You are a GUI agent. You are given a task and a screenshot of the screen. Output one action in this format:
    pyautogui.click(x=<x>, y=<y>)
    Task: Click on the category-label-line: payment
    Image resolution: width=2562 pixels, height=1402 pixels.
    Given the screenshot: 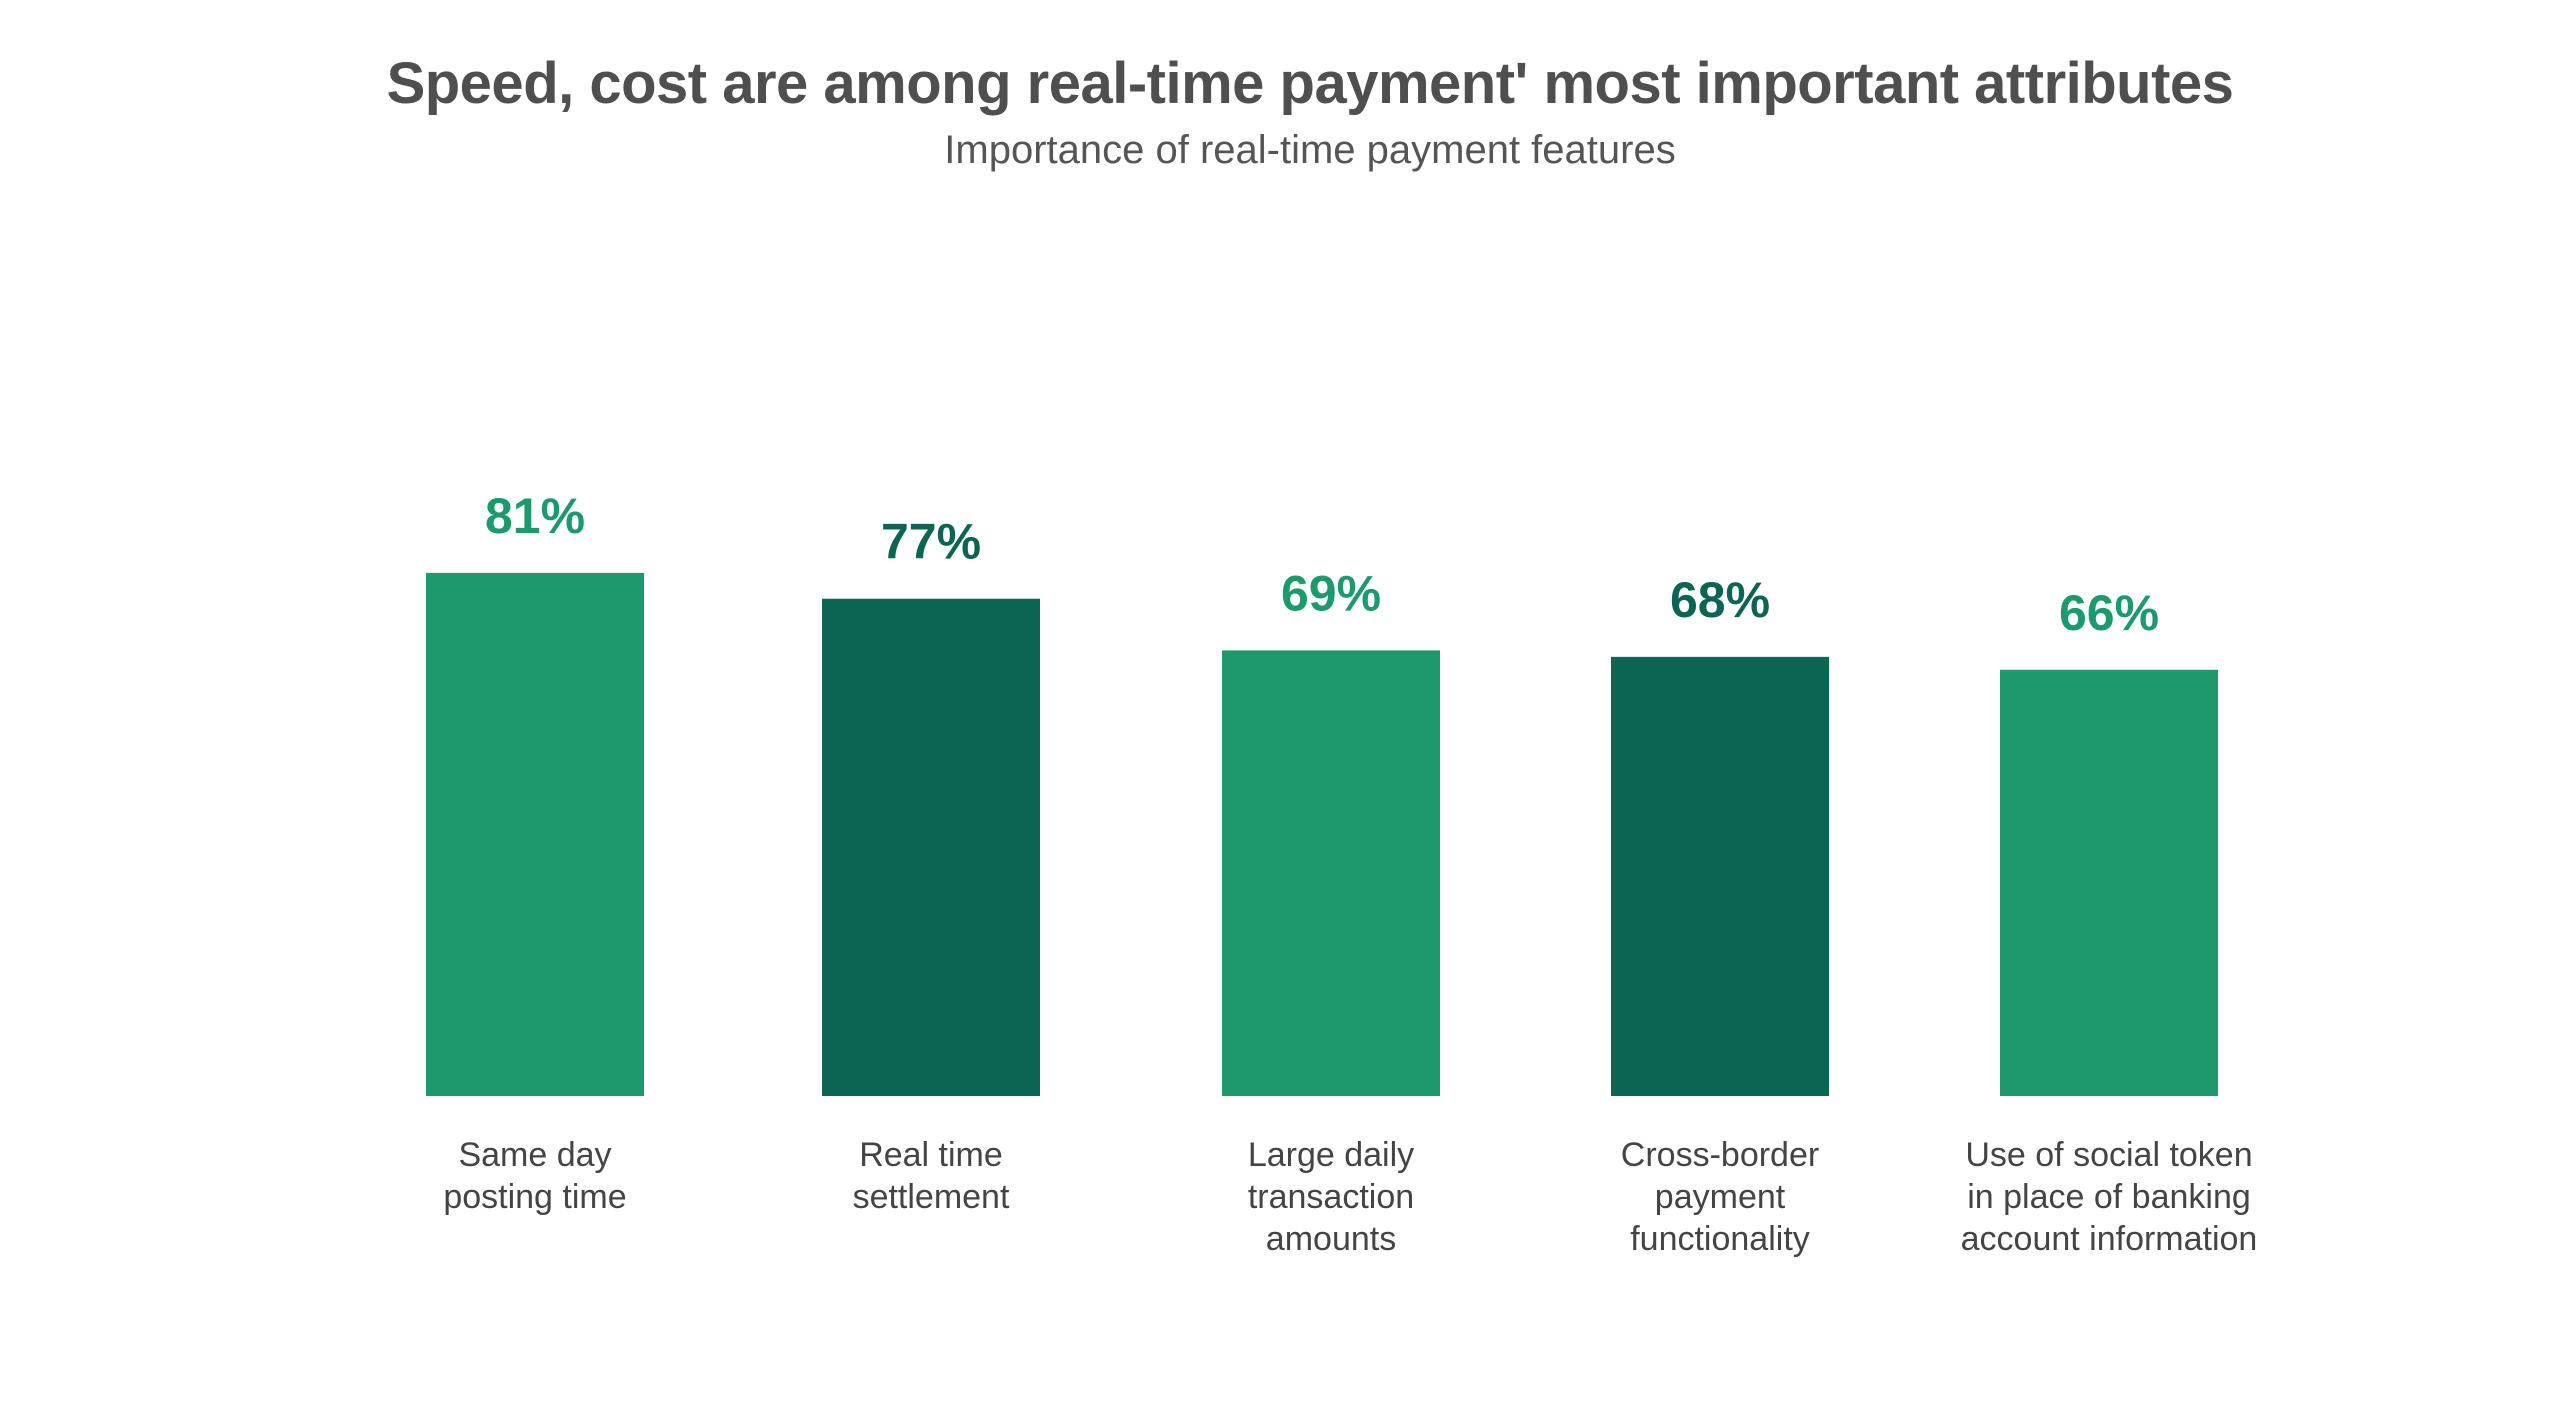 What is the action you would take?
    pyautogui.click(x=1720, y=1197)
    